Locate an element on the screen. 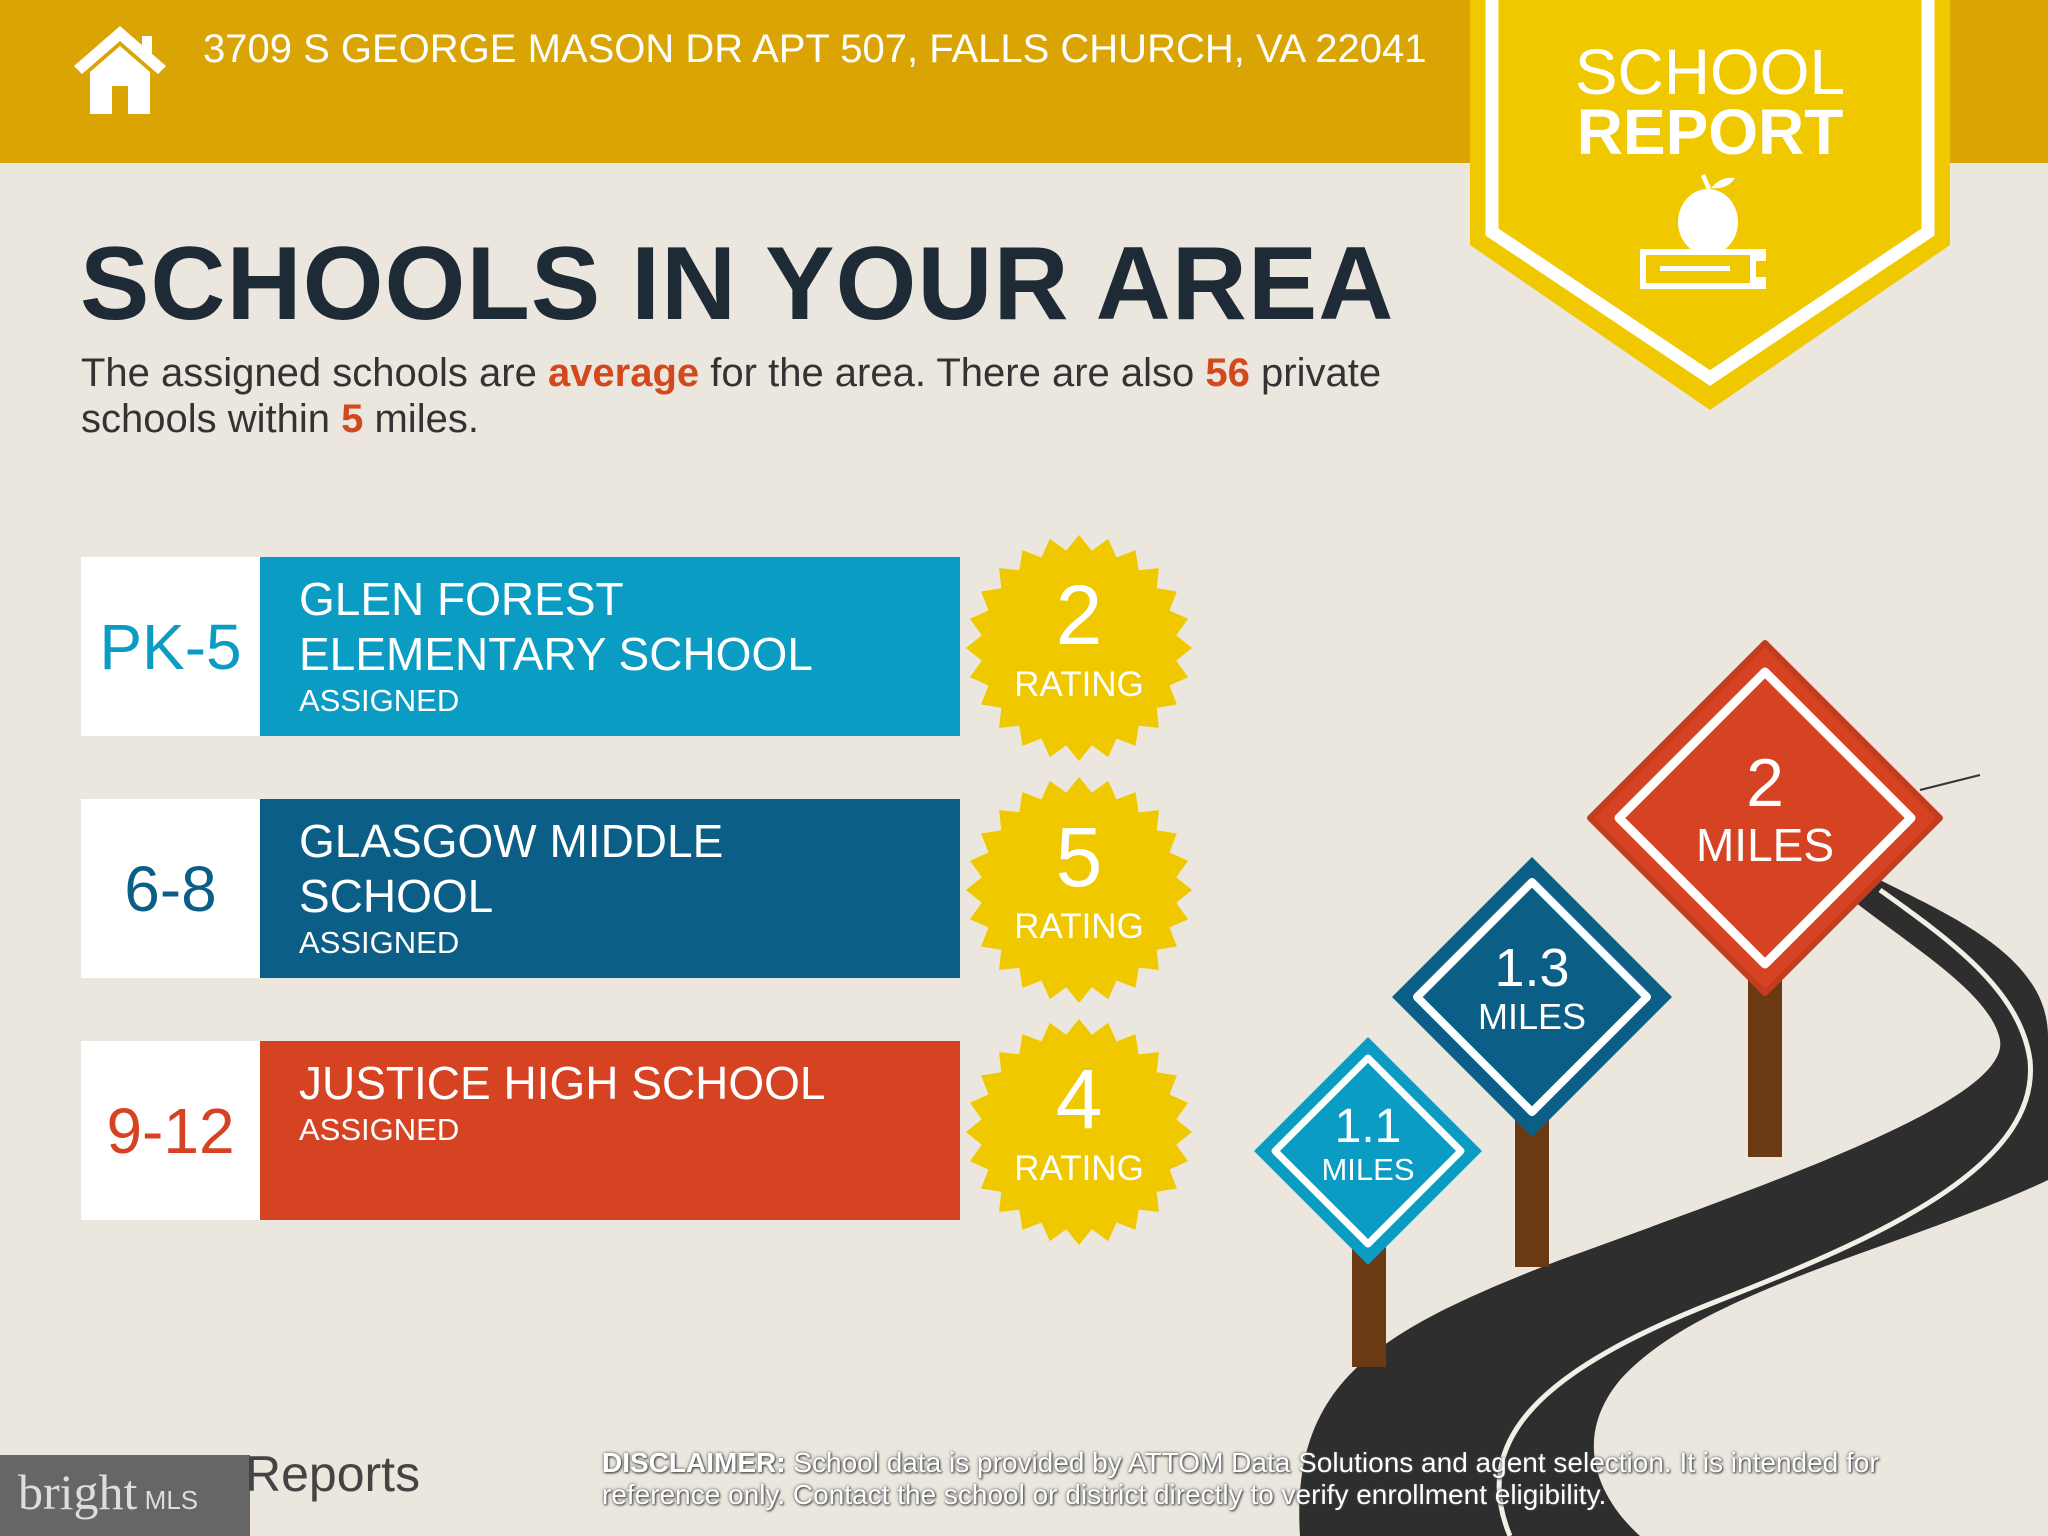 The width and height of the screenshot is (2048, 1536). rating-value: 5 is located at coordinates (1079, 857).